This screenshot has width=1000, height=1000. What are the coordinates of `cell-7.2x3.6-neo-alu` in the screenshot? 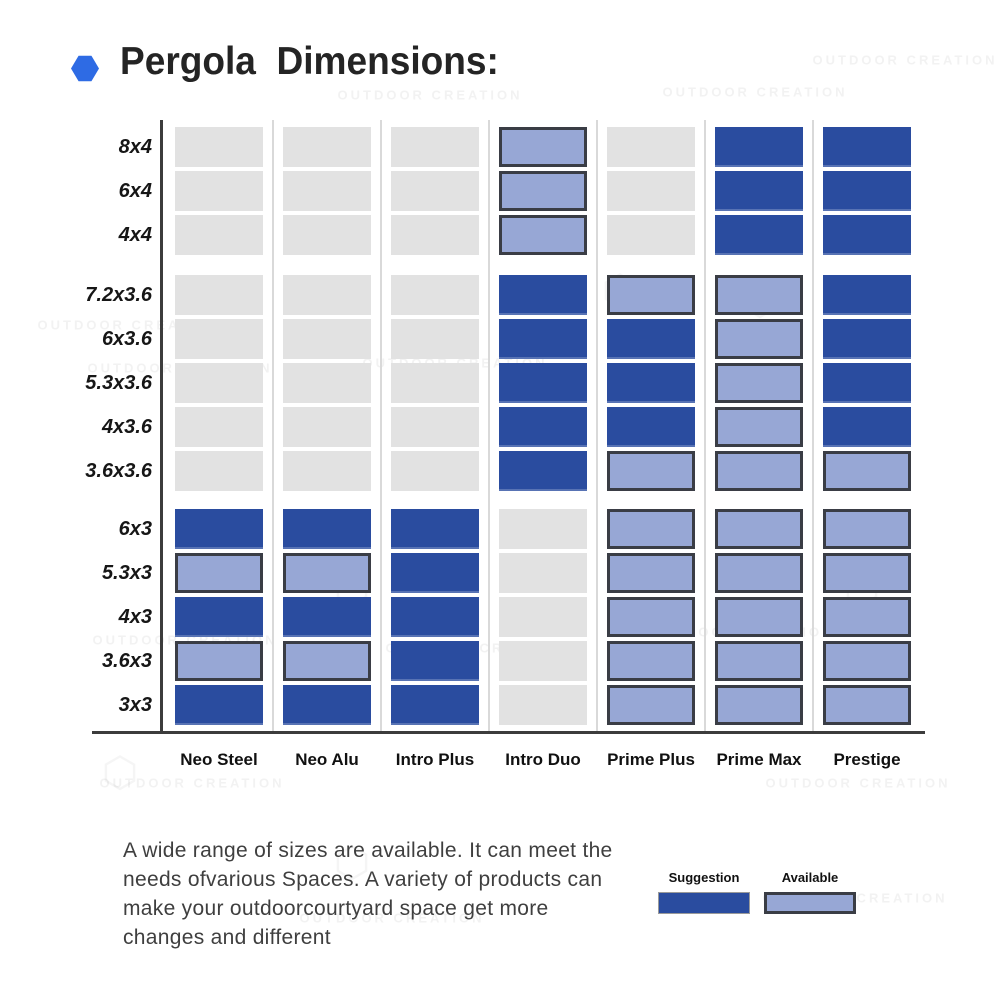 It's located at (327, 295).